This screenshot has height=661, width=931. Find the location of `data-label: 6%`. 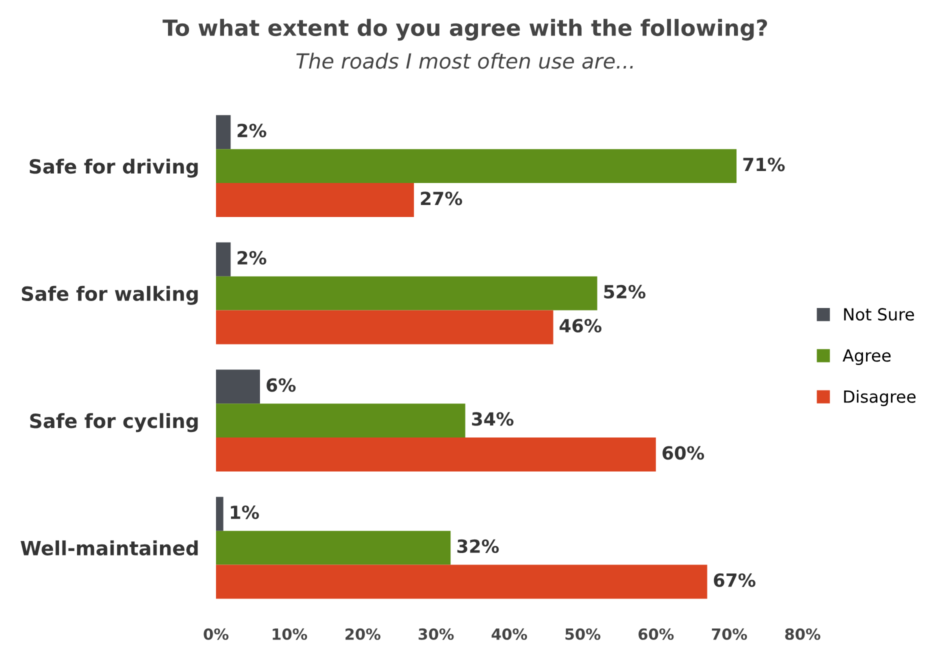

data-label: 6% is located at coordinates (281, 385).